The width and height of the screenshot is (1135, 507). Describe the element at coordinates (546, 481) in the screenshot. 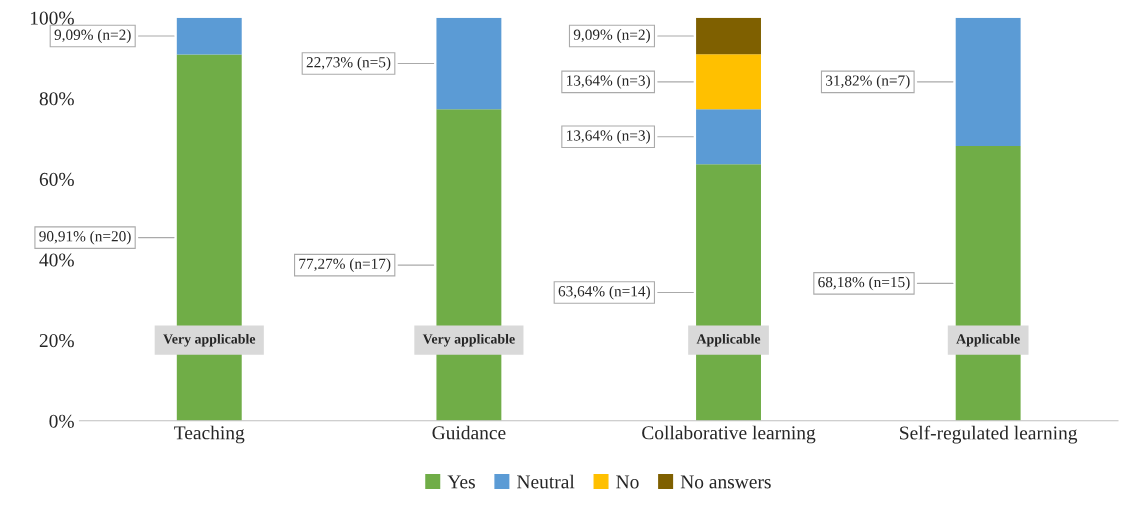

I see `legend-label: Neutral` at that location.